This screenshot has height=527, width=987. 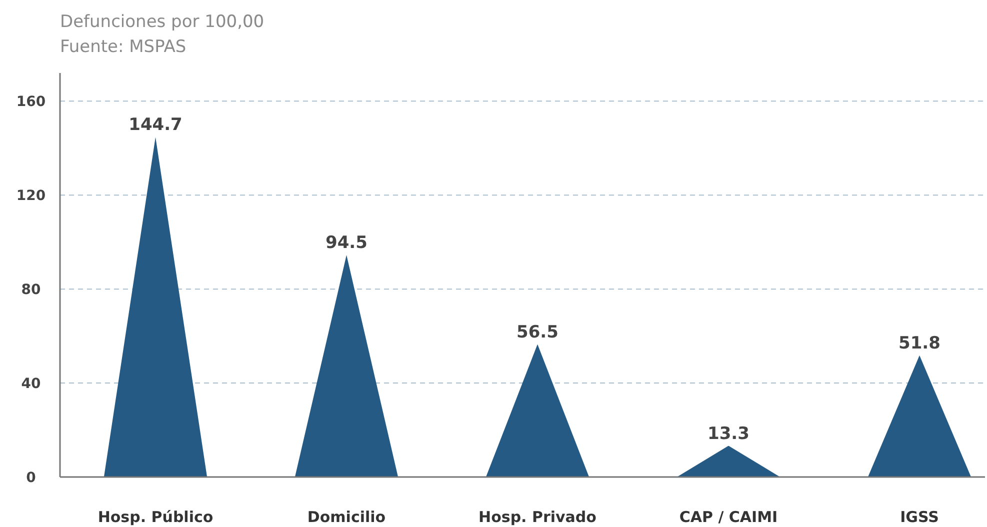 What do you see at coordinates (31, 384) in the screenshot?
I see `y-tick-label: 40` at bounding box center [31, 384].